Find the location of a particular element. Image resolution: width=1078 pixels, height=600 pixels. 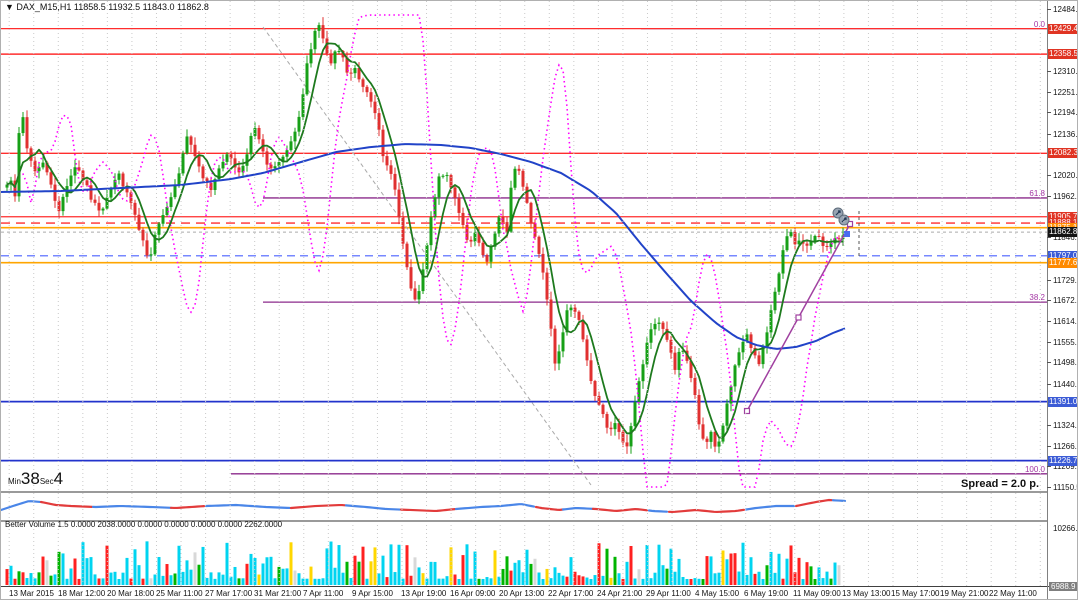

time-axis-label: 25 Mar 11:00 is located at coordinates (179, 593).